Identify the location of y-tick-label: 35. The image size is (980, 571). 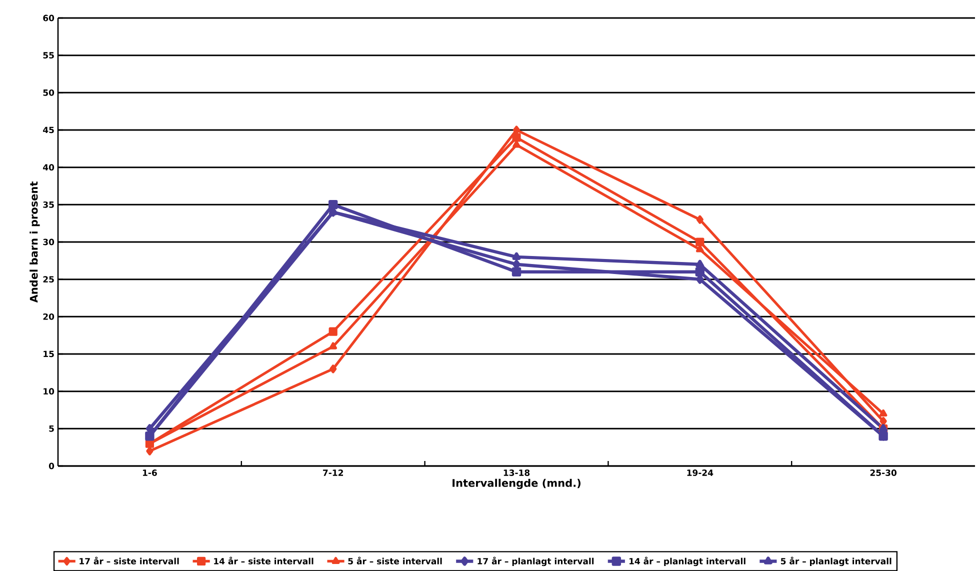
(48, 204).